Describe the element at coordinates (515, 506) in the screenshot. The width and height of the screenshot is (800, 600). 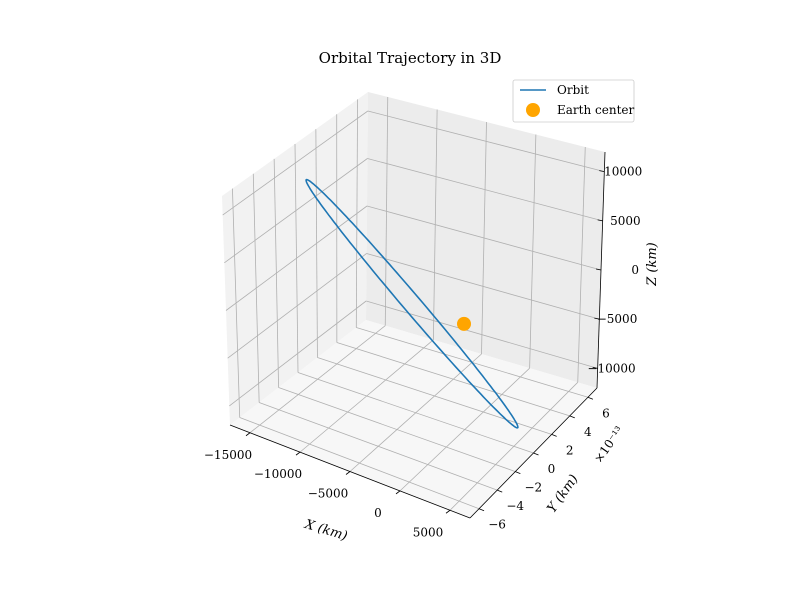
I see `y-tick-label: −4` at that location.